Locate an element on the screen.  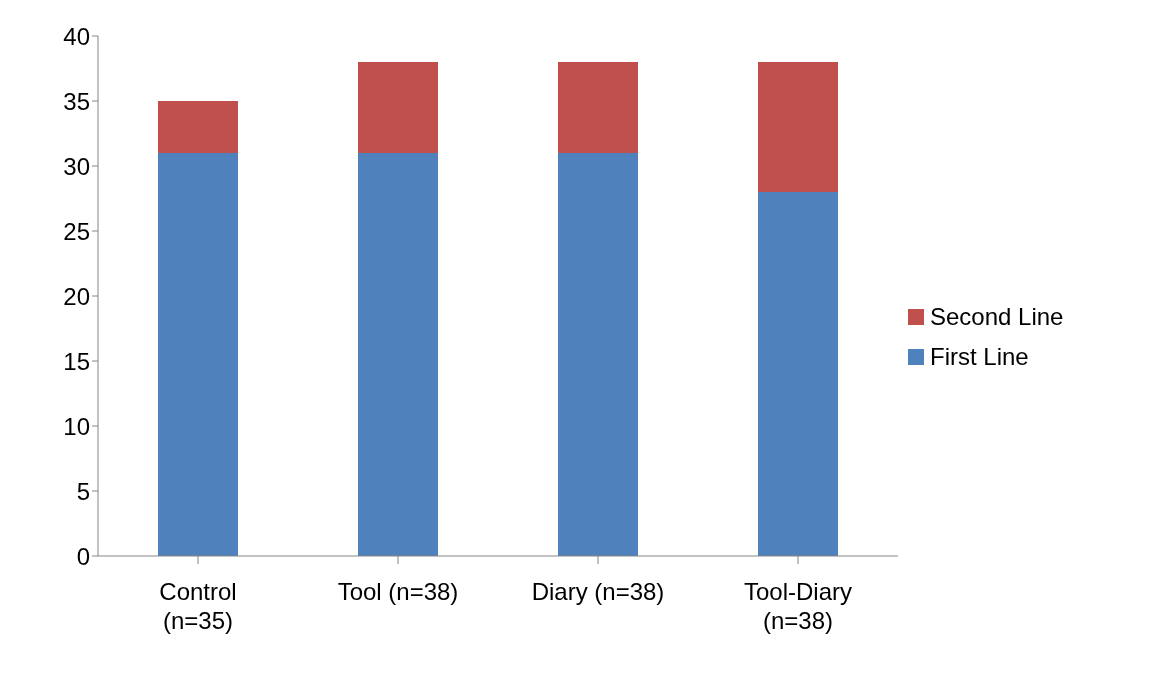
y-tick-label: 5 is located at coordinates (83, 491).